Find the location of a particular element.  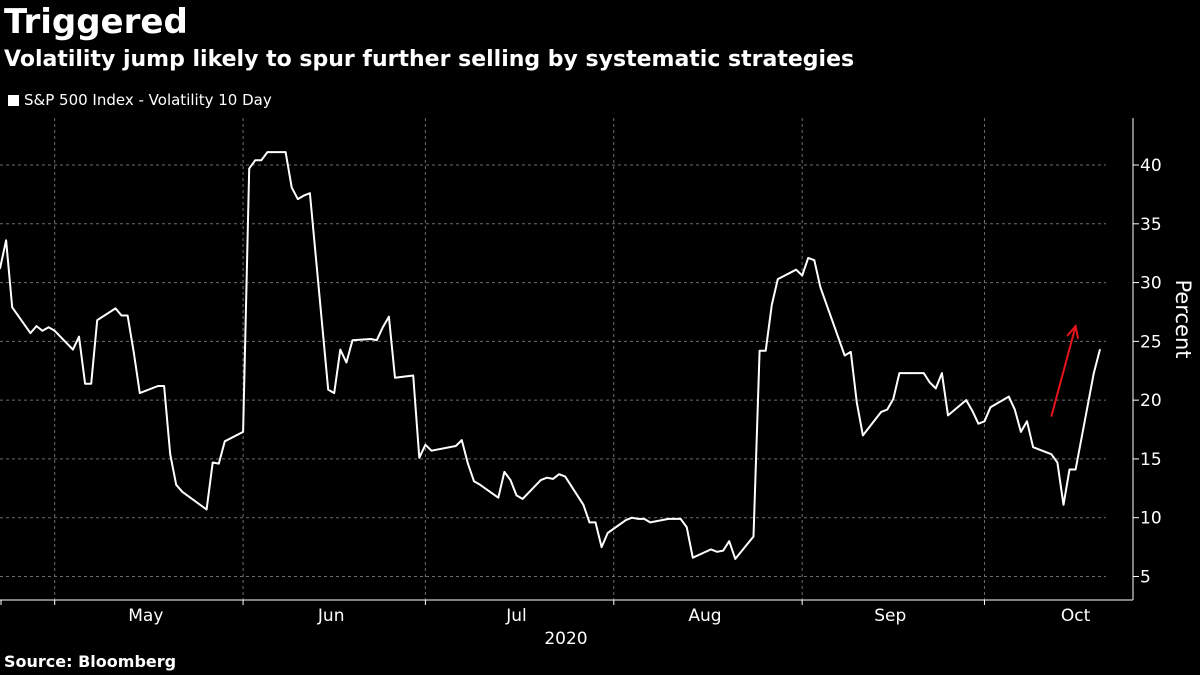

y-tick-label: 30 is located at coordinates (1151, 284).